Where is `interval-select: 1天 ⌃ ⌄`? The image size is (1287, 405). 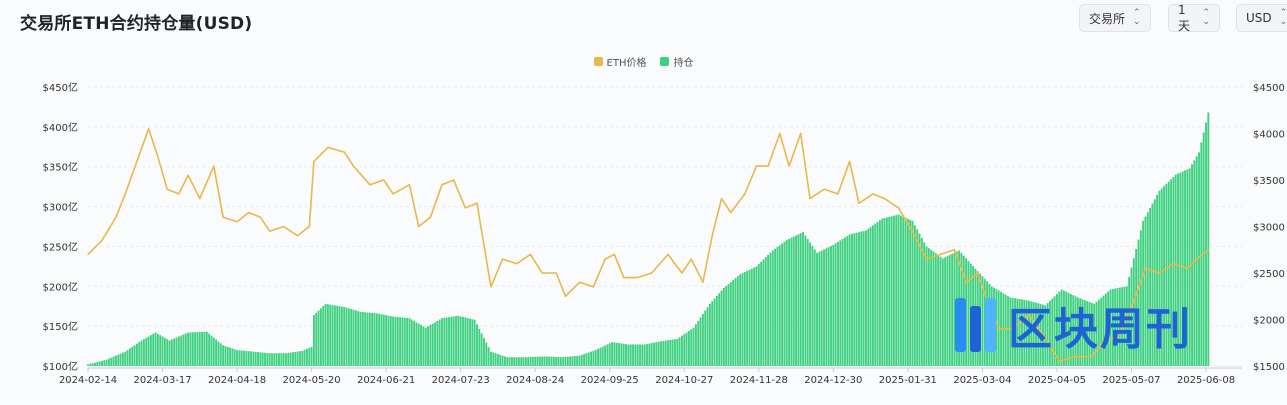 interval-select: 1天 ⌃ ⌄ is located at coordinates (1194, 18).